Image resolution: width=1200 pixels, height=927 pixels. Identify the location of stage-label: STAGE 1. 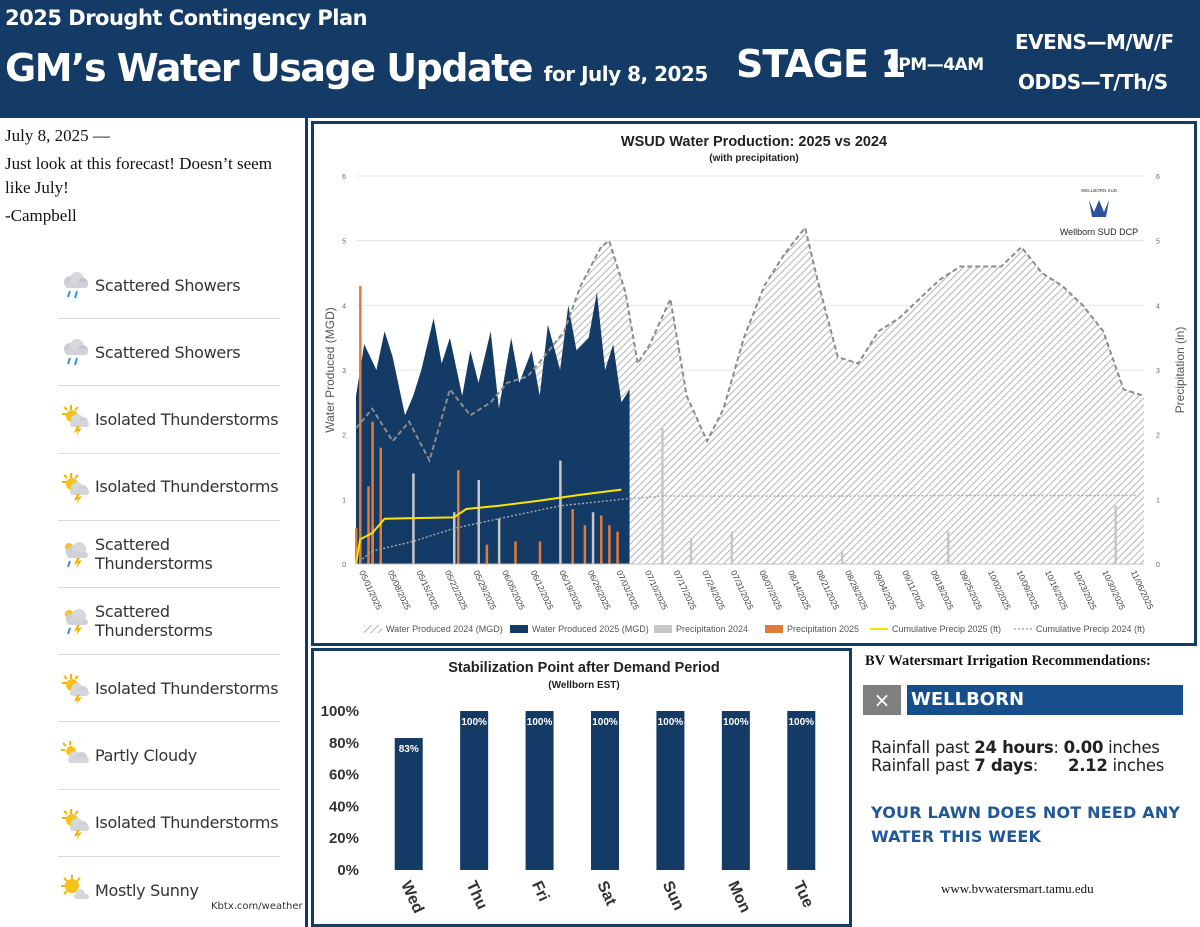
(821, 64).